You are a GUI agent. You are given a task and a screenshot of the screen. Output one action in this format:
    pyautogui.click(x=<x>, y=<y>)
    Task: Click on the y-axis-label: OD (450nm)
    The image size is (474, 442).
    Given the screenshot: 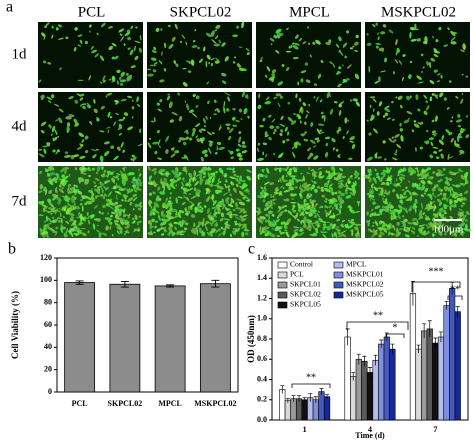 What is the action you would take?
    pyautogui.click(x=251, y=339)
    